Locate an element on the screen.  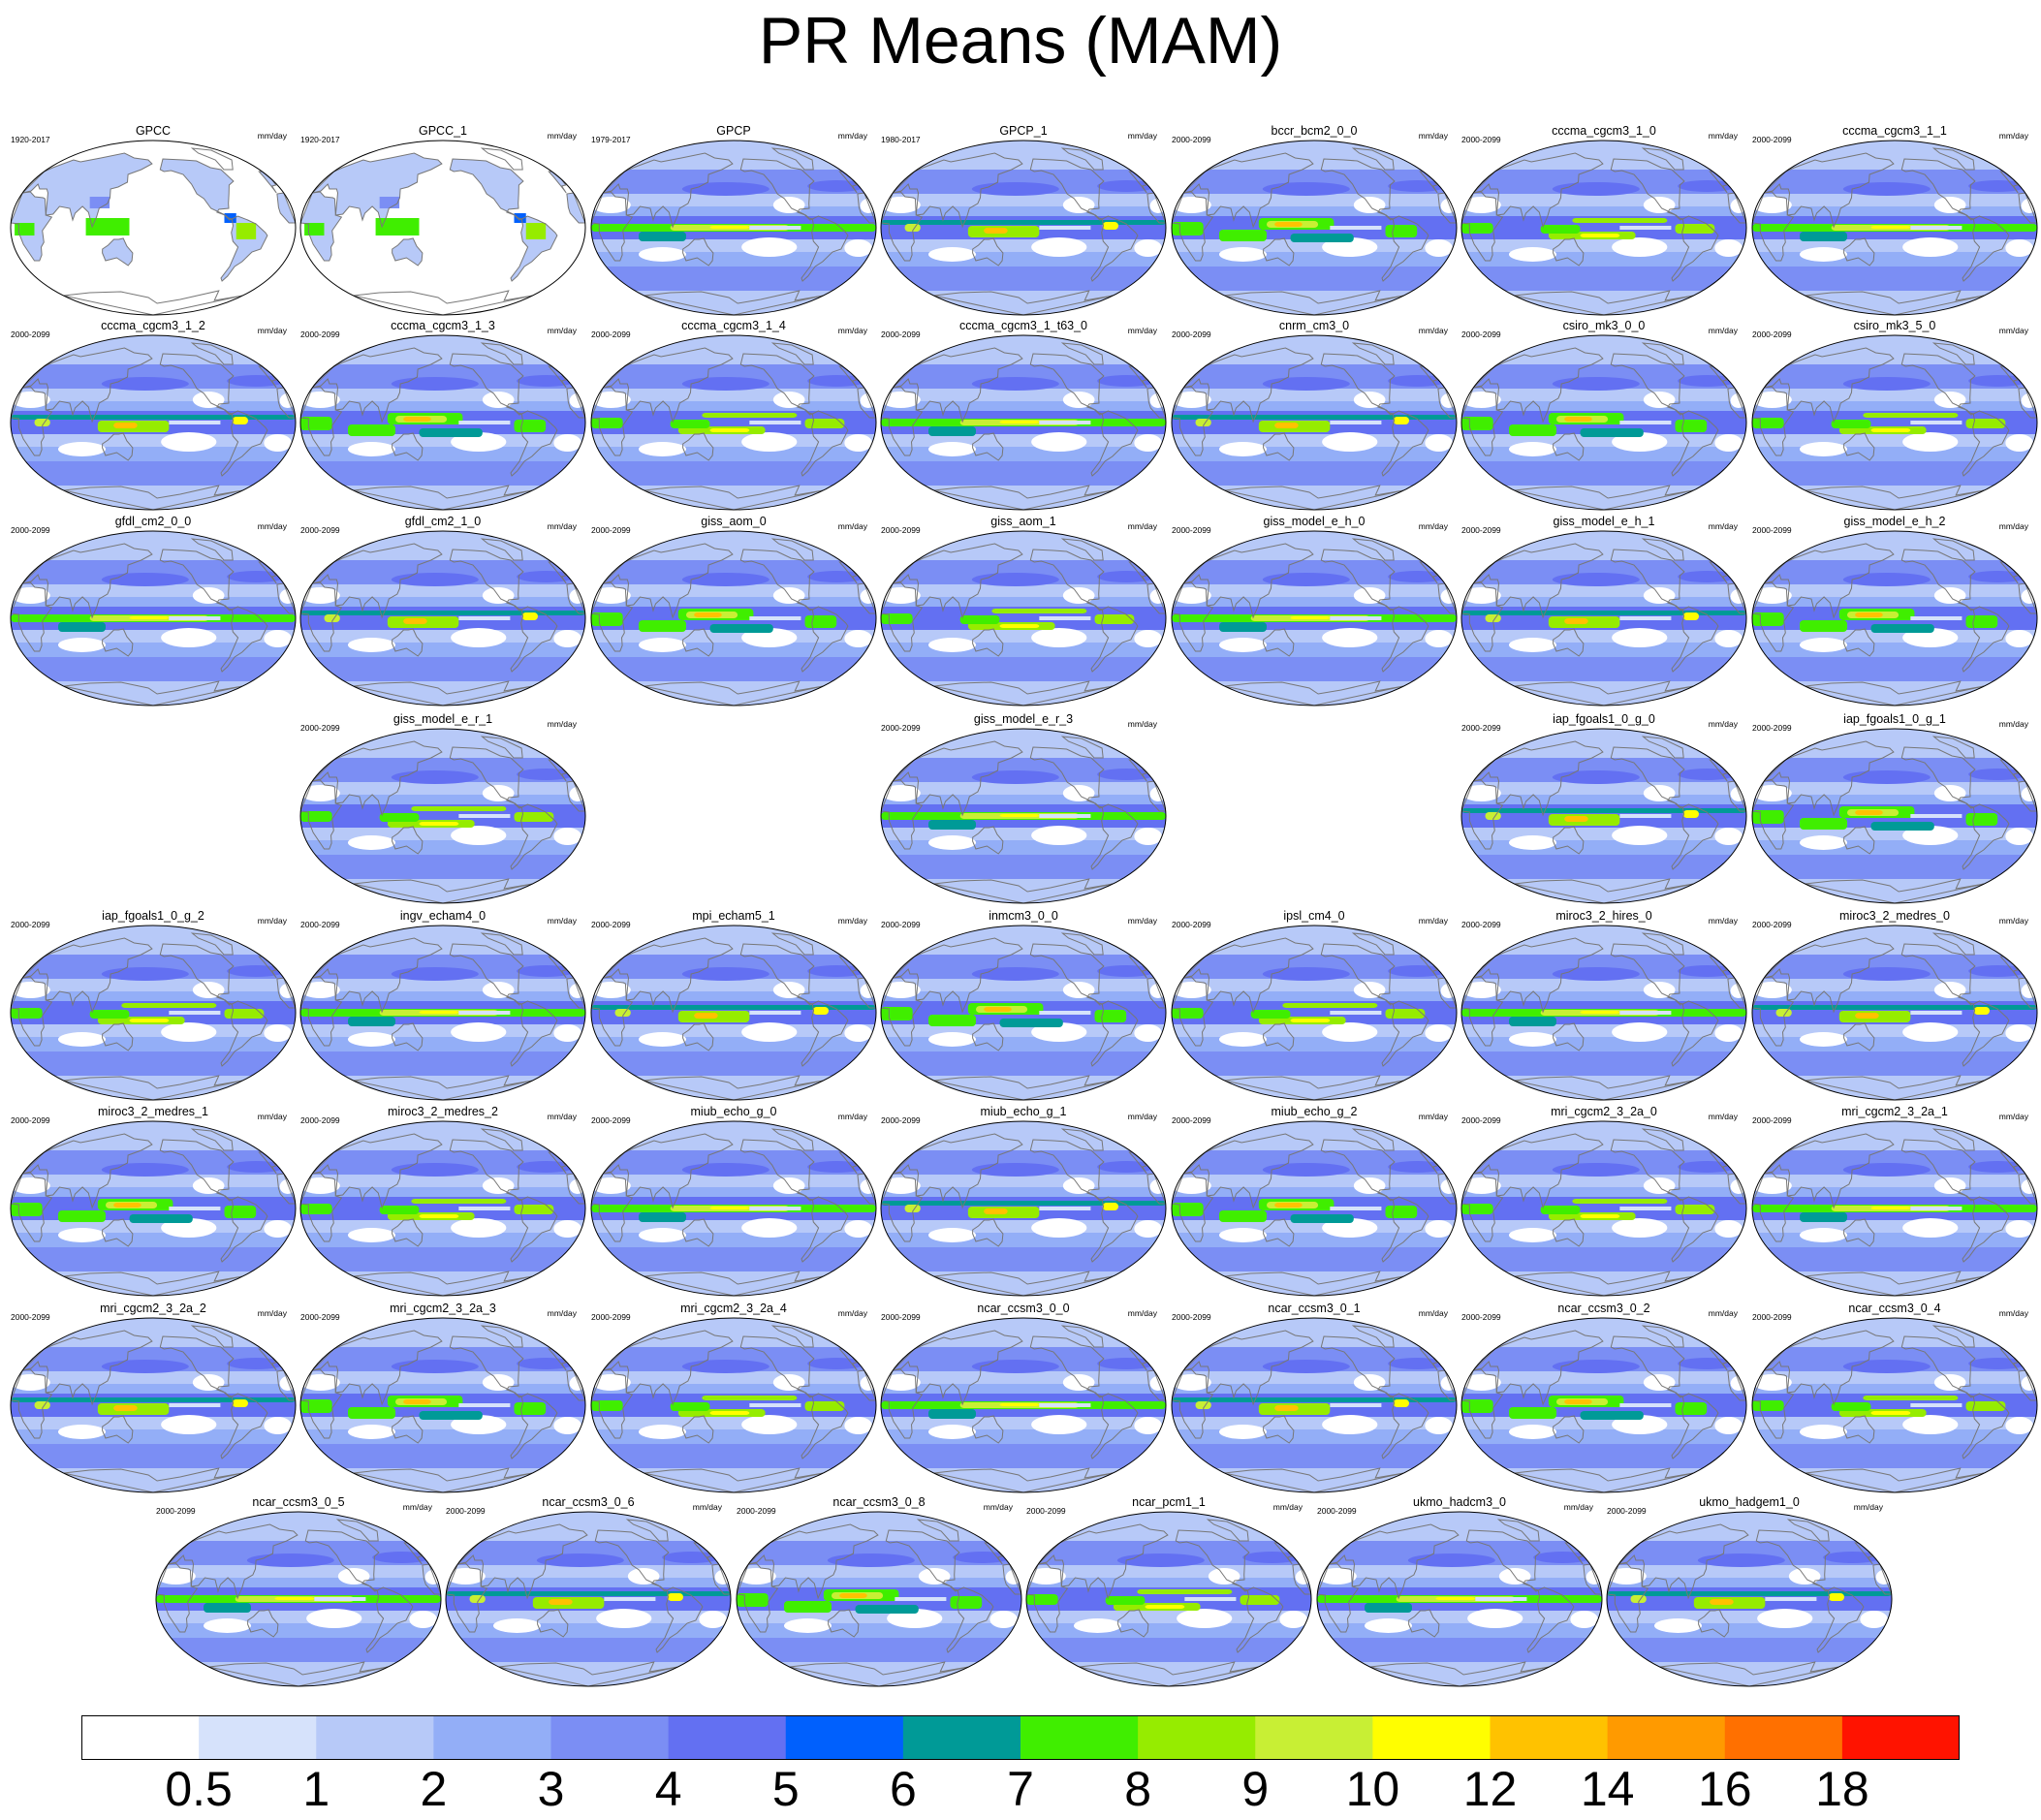
map-panel: giss_model_e_r_1 2000-2099 mm/day is located at coordinates (443, 809).